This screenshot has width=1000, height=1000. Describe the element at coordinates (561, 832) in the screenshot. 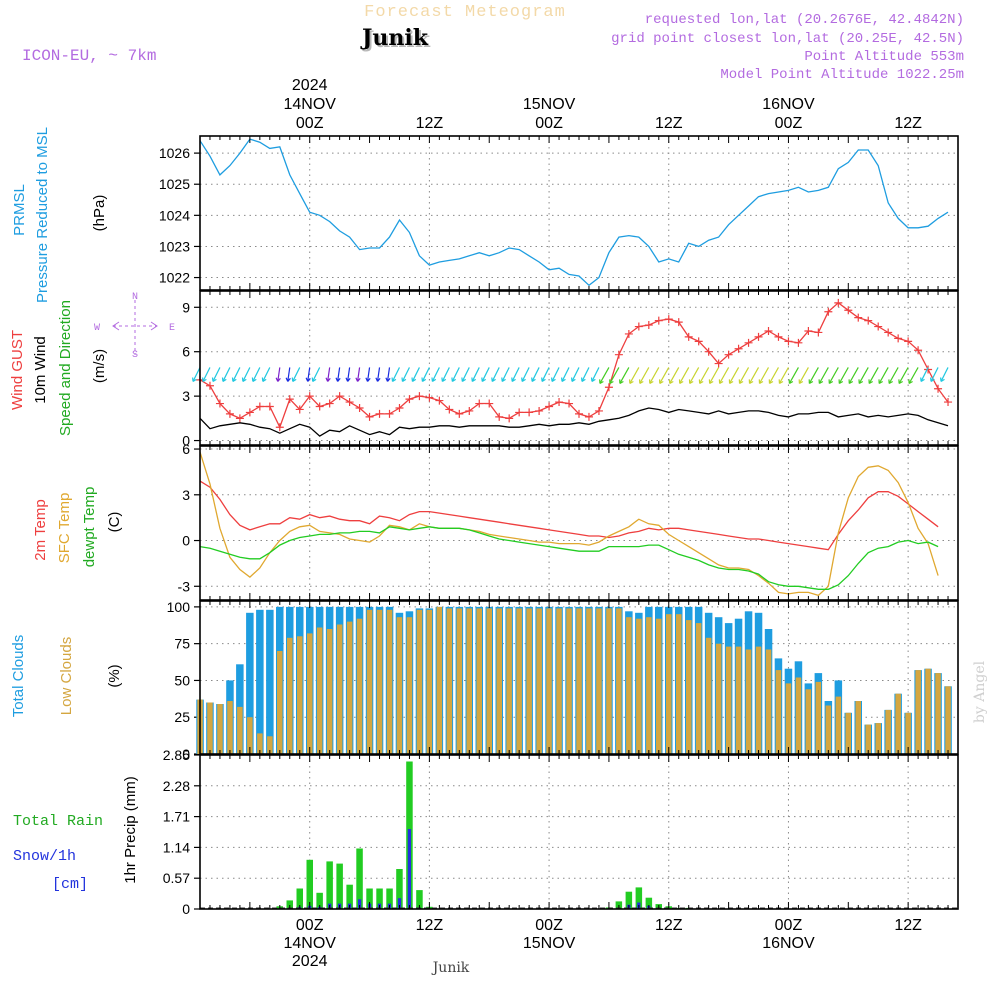

I see `precip-panel: 0 0.57 1.14 1.71 2.28 2.85` at that location.